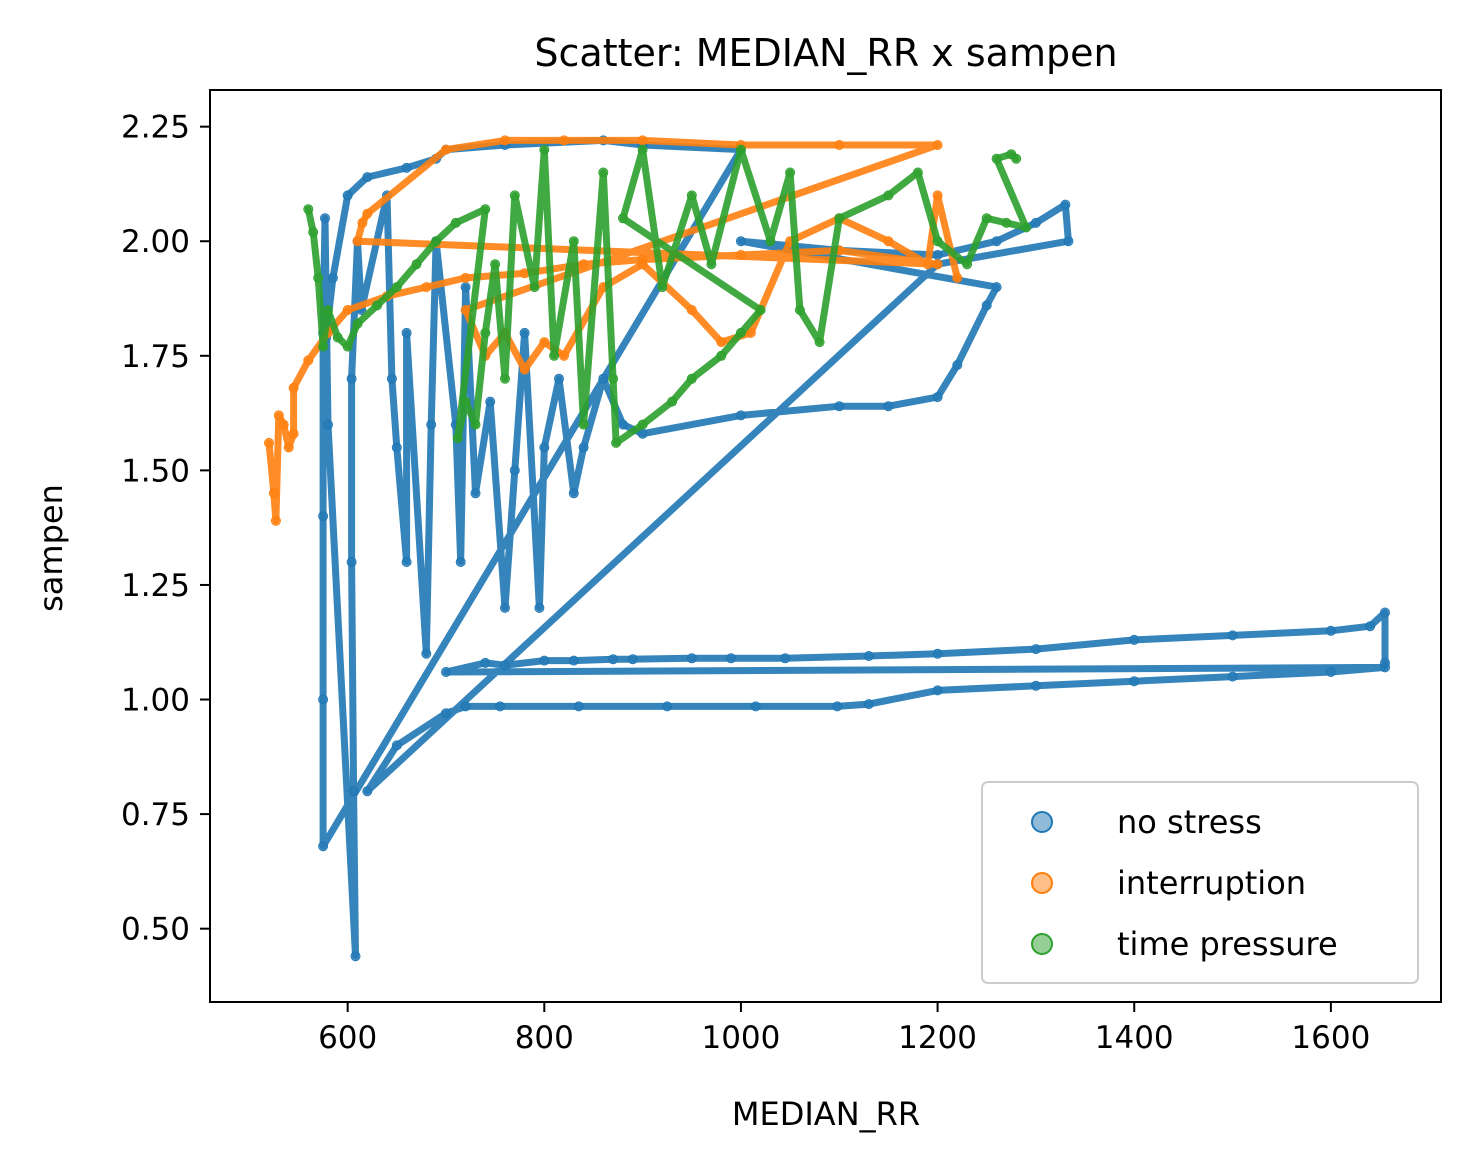 The image size is (1470, 1165). Describe the element at coordinates (155, 815) in the screenshot. I see `y-tick-label: 0.75` at that location.